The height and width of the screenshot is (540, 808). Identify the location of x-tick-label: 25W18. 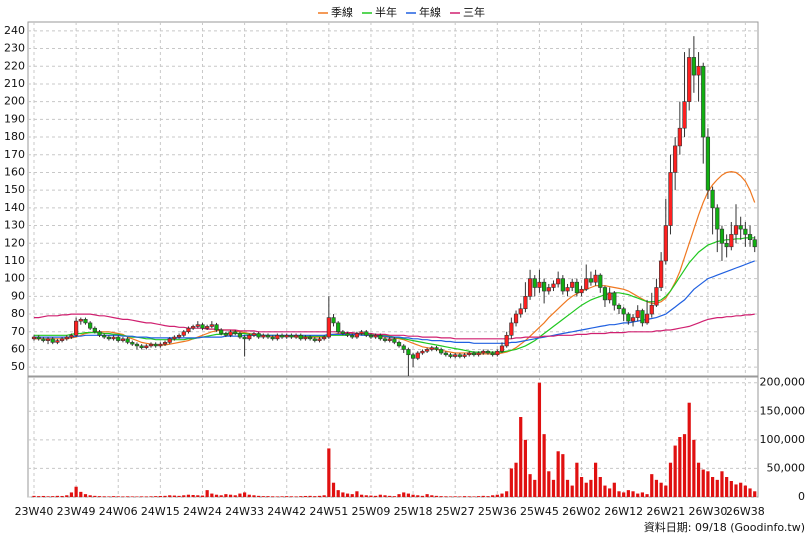
(413, 511).